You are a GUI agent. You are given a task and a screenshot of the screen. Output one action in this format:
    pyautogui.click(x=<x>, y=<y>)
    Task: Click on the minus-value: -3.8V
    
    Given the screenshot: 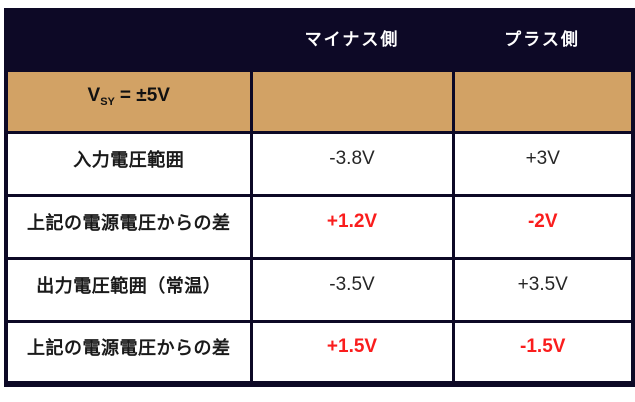 What is the action you would take?
    pyautogui.click(x=352, y=163)
    